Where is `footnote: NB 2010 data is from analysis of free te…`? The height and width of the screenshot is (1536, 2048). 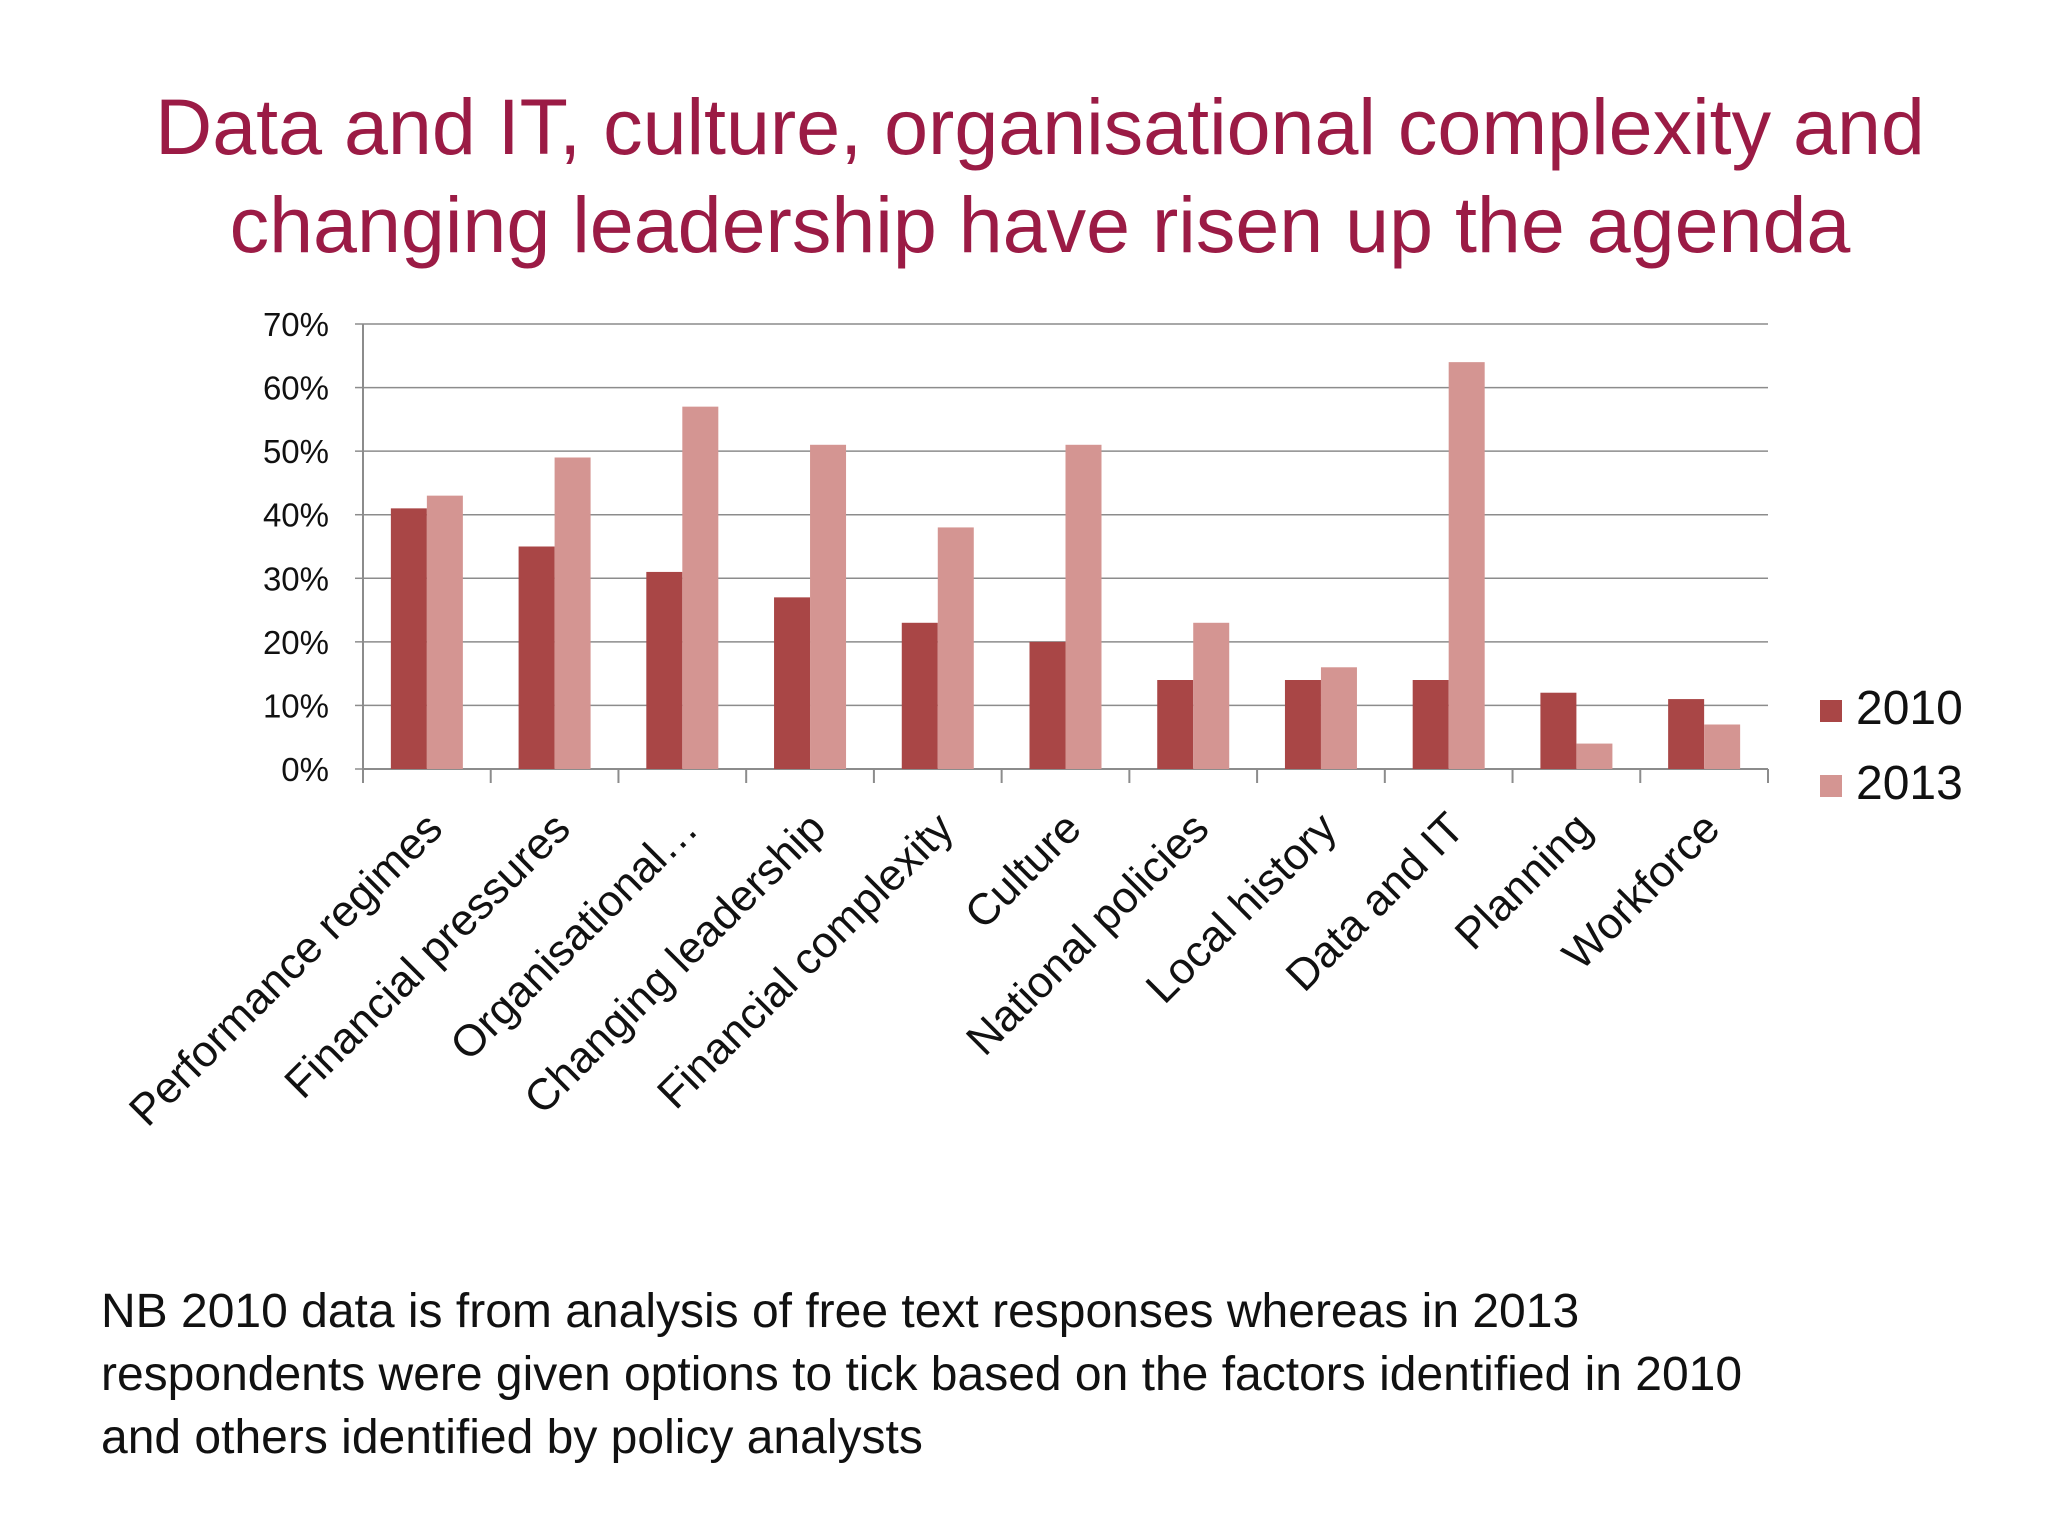
footnote: NB 2010 data is from analysis of free te… is located at coordinates (1041, 1374).